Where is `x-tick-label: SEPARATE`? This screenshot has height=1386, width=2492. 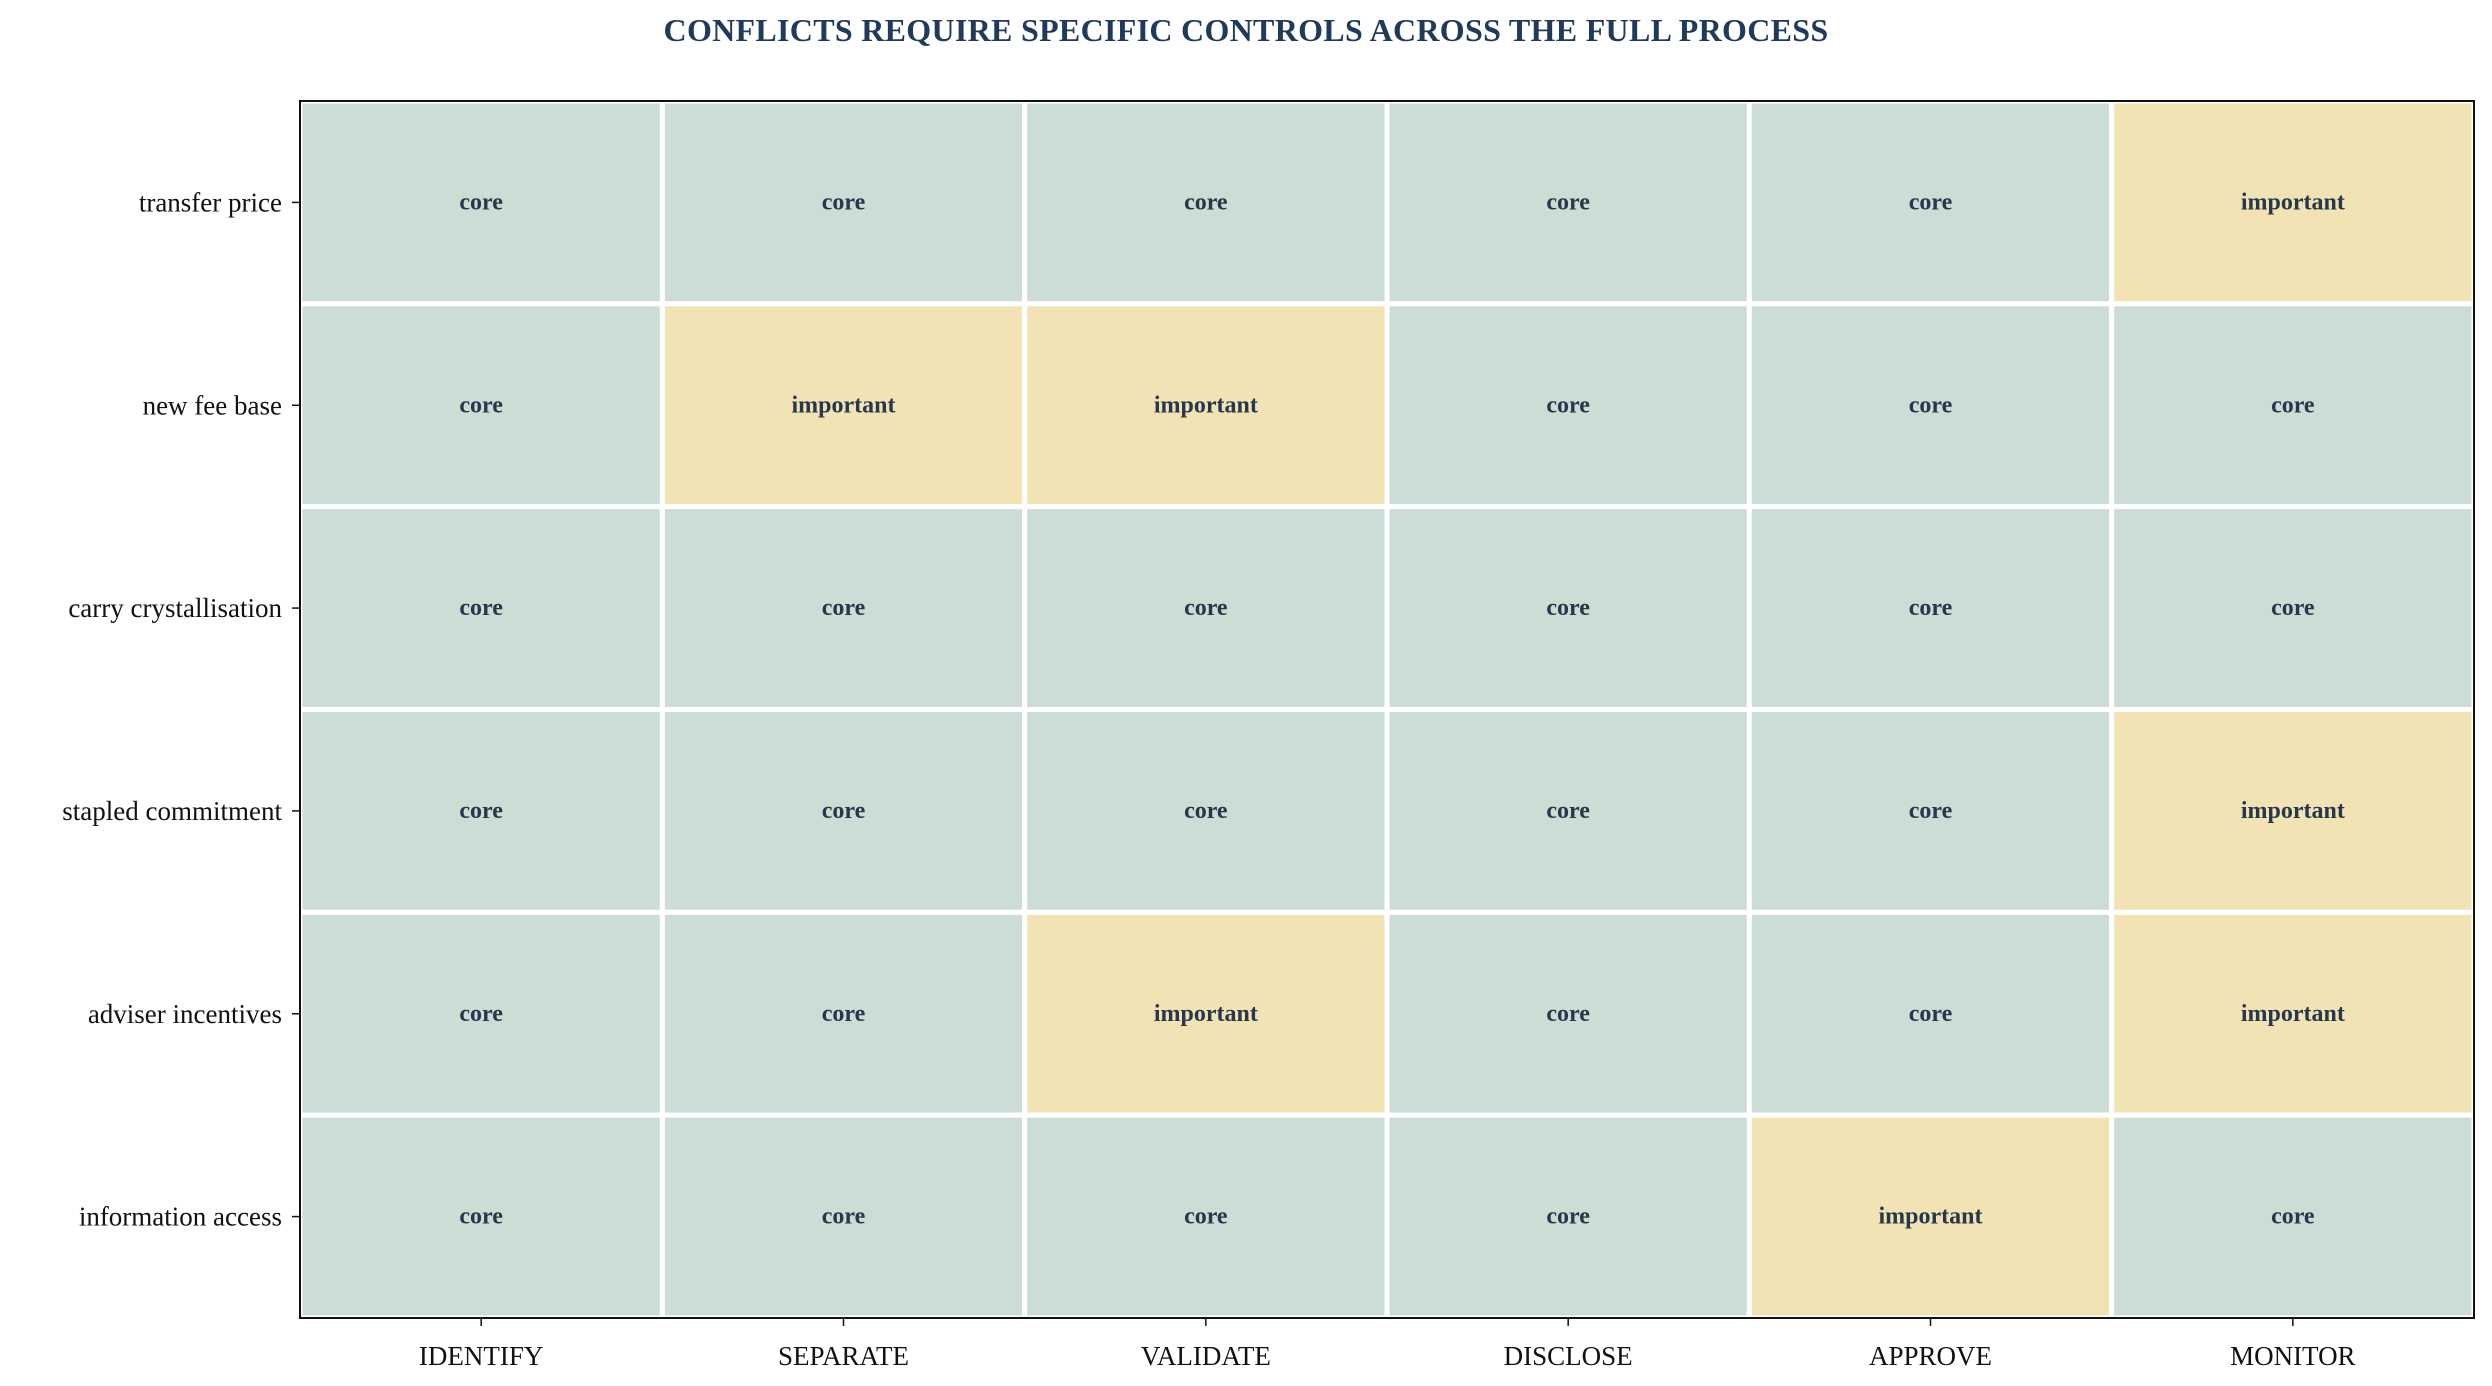
x-tick-label: SEPARATE is located at coordinates (843, 1356).